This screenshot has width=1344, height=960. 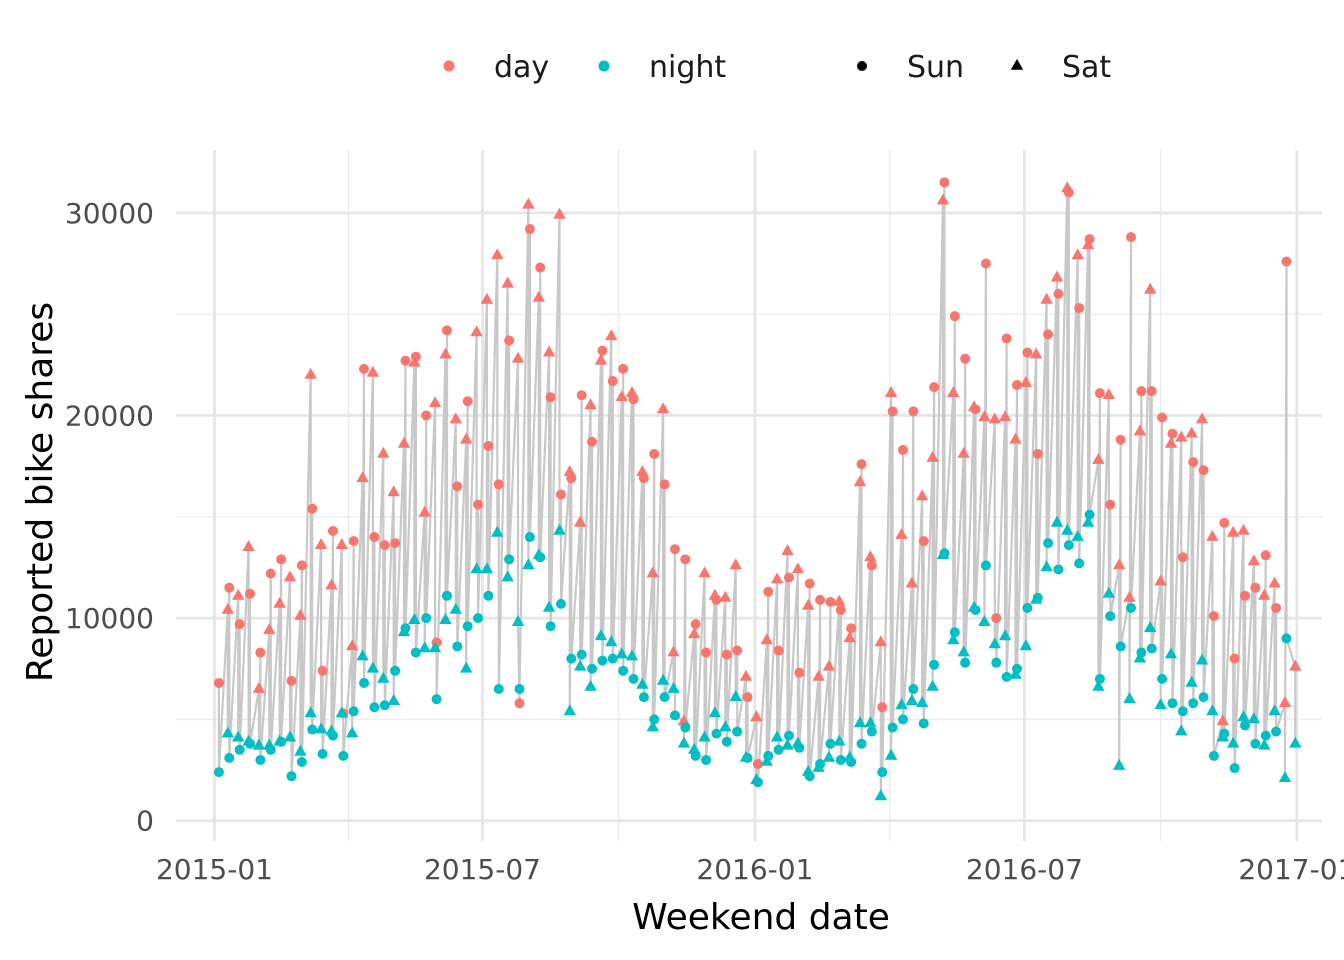 I want to click on legend-key-day, so click(x=449, y=66).